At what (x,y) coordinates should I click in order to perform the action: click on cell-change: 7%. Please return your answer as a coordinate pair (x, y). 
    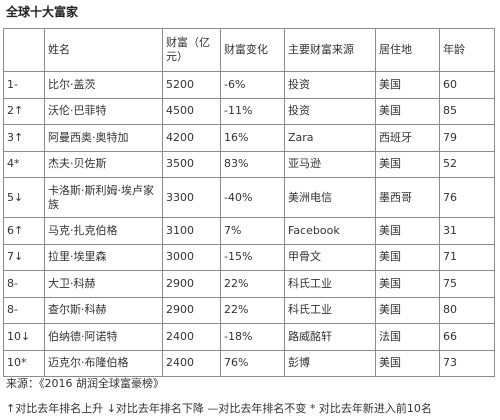
    Looking at the image, I should click on (252, 231).